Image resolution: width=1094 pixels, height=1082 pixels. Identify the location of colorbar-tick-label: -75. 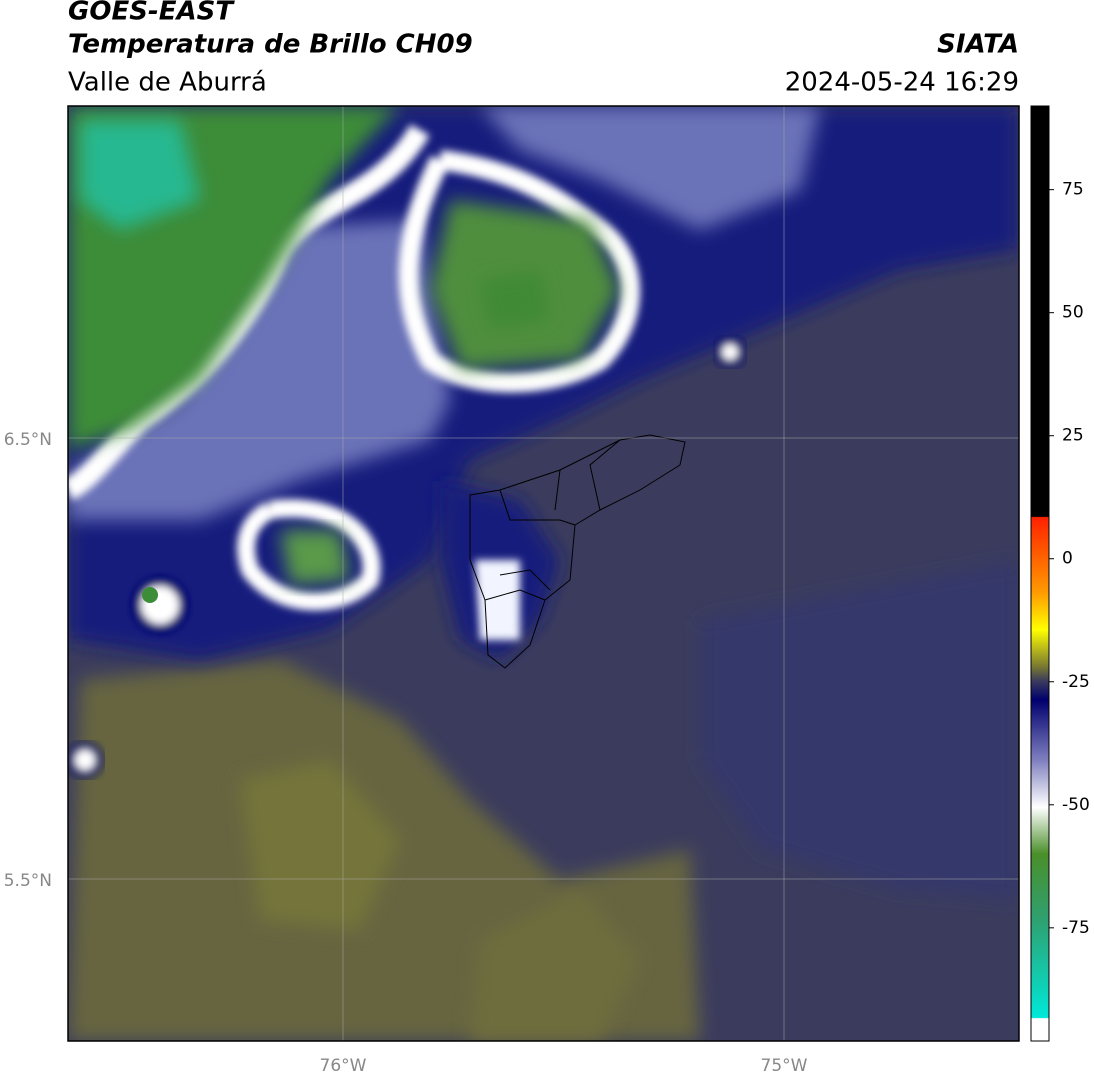
(1076, 928).